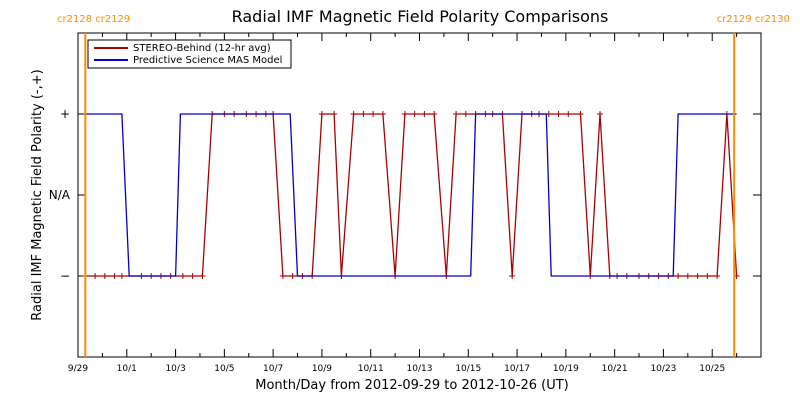 This screenshot has height=400, width=800. What do you see at coordinates (202, 48) in the screenshot?
I see `legend-label-stereo: STEREO-Behind (12-hr avg)` at bounding box center [202, 48].